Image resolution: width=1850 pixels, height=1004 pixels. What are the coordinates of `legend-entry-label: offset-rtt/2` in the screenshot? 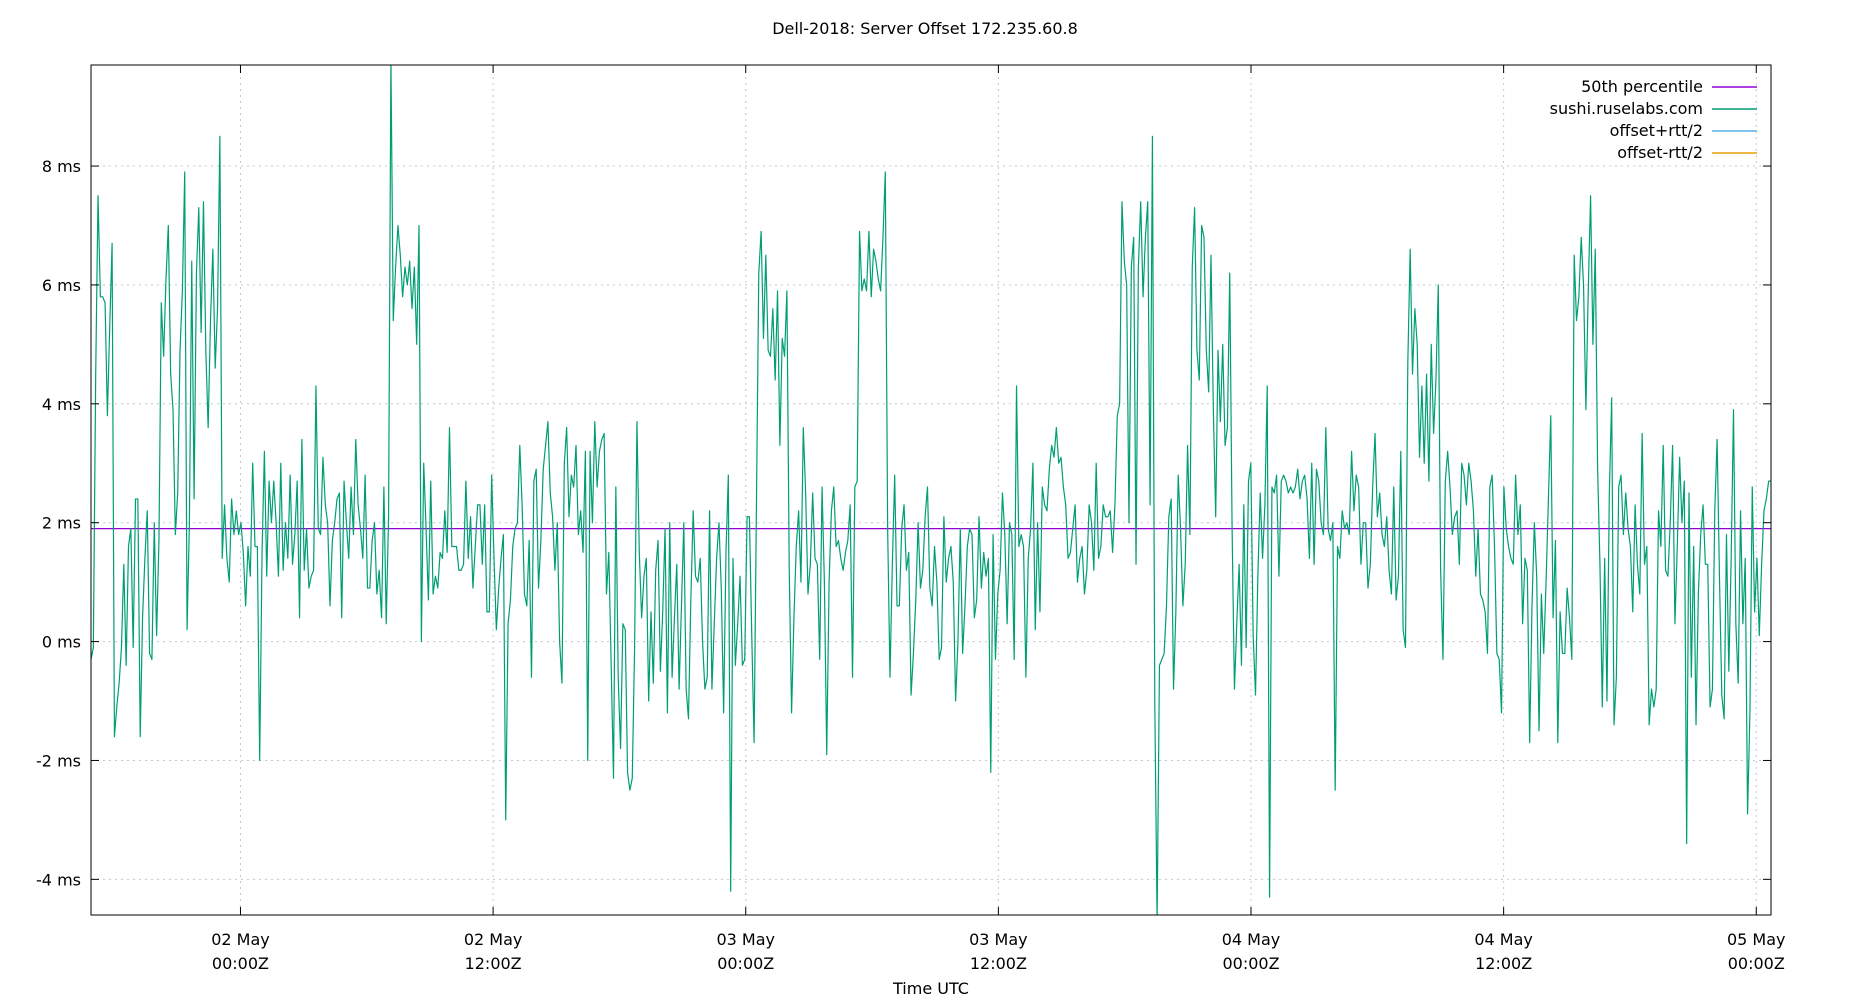 It's located at (1660, 152).